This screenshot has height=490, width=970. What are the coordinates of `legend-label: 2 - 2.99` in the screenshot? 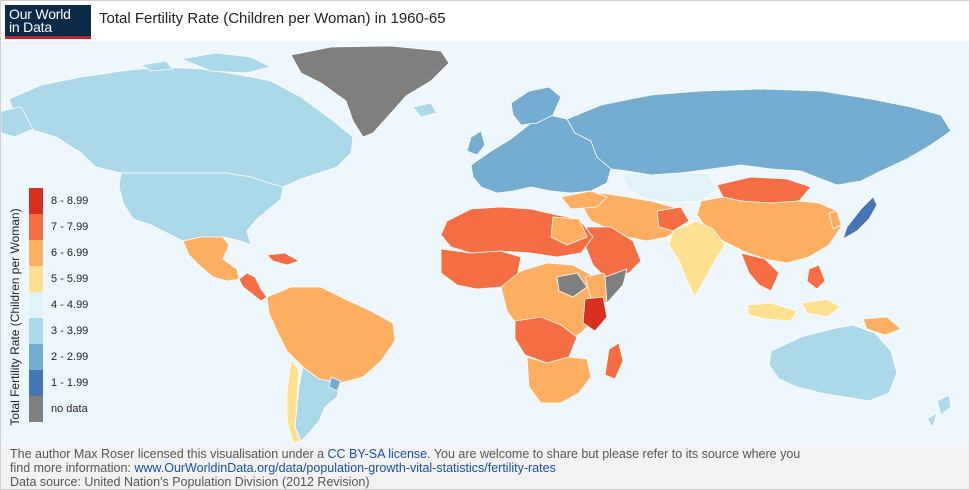 It's located at (70, 357).